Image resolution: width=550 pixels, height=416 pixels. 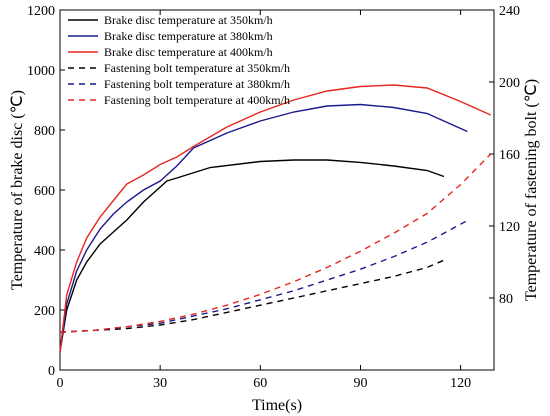 What do you see at coordinates (60, 383) in the screenshot?
I see `x-tick-label: 0` at bounding box center [60, 383].